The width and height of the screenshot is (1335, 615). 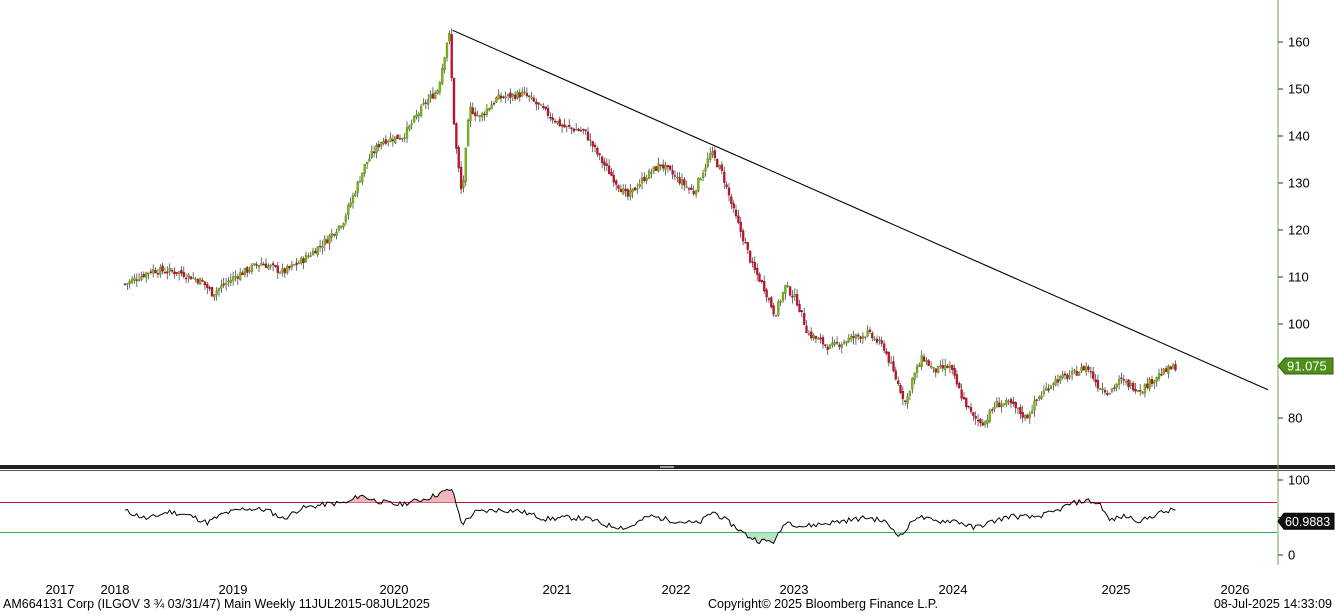 What do you see at coordinates (1272, 604) in the screenshot?
I see `timestamp: 08-Jul-2025 14:33:09` at bounding box center [1272, 604].